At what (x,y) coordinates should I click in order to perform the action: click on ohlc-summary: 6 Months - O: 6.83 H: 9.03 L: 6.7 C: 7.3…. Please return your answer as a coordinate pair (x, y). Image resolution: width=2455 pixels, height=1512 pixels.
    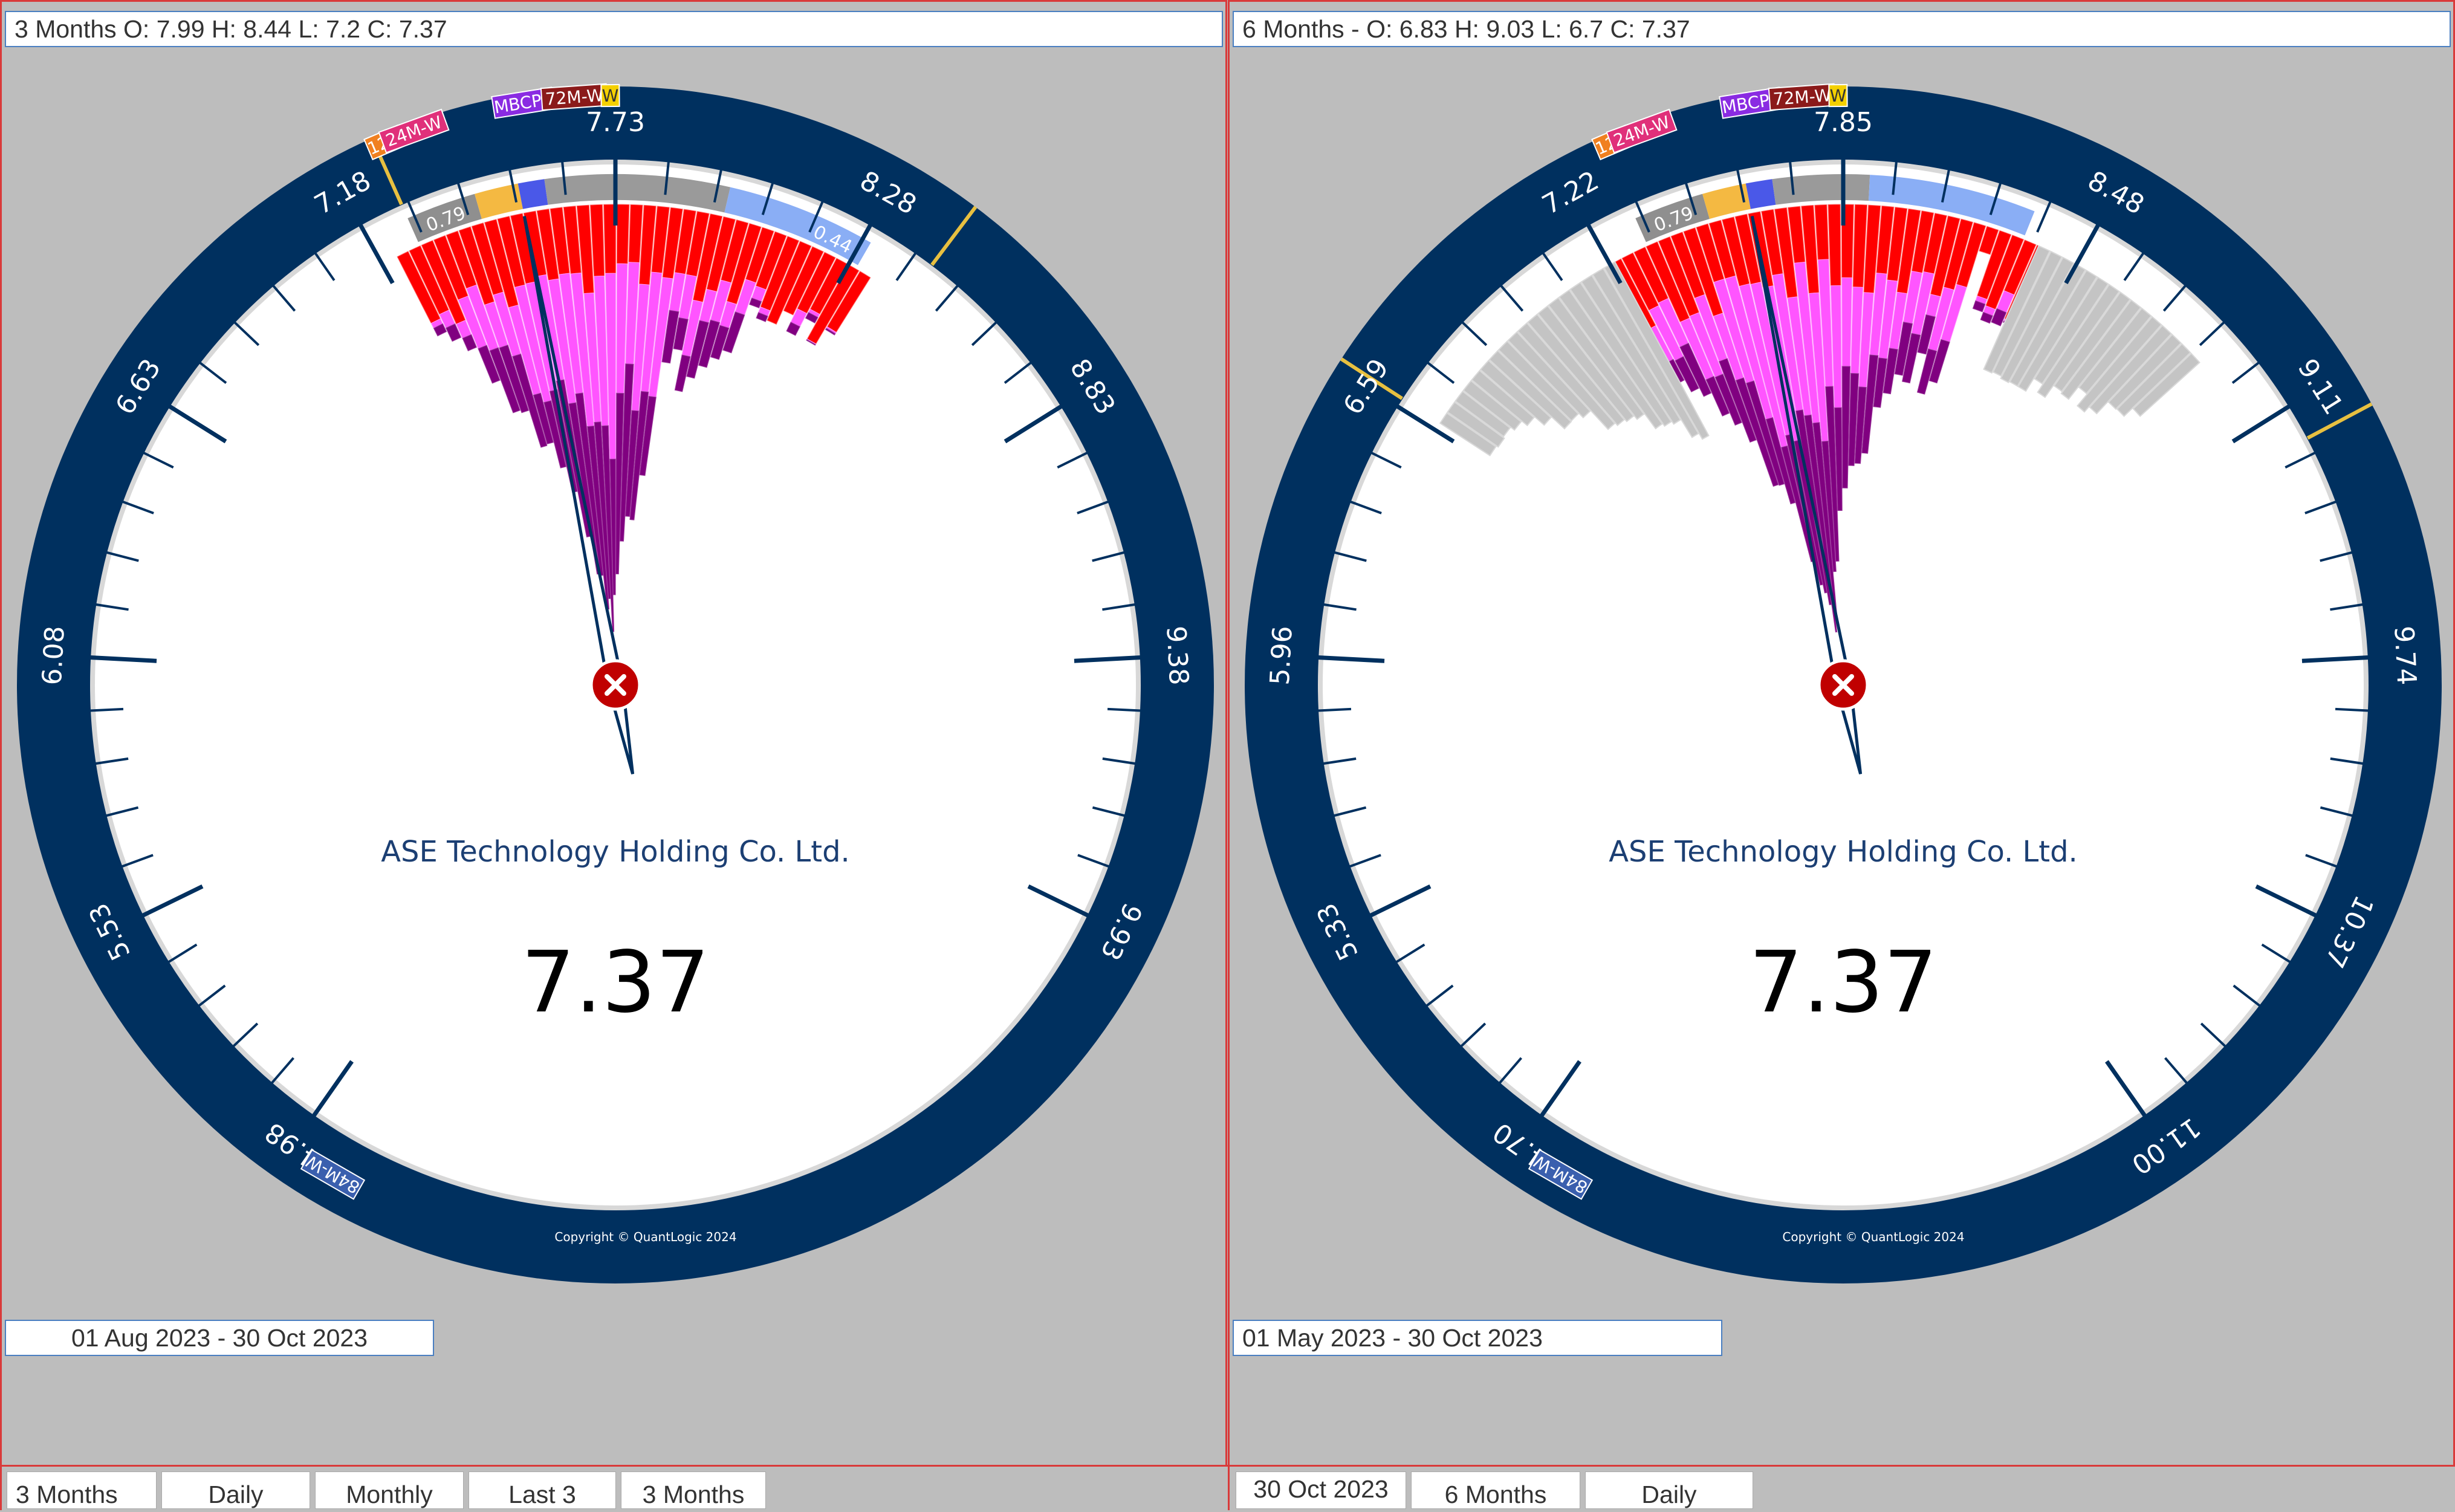
    Looking at the image, I should click on (1842, 29).